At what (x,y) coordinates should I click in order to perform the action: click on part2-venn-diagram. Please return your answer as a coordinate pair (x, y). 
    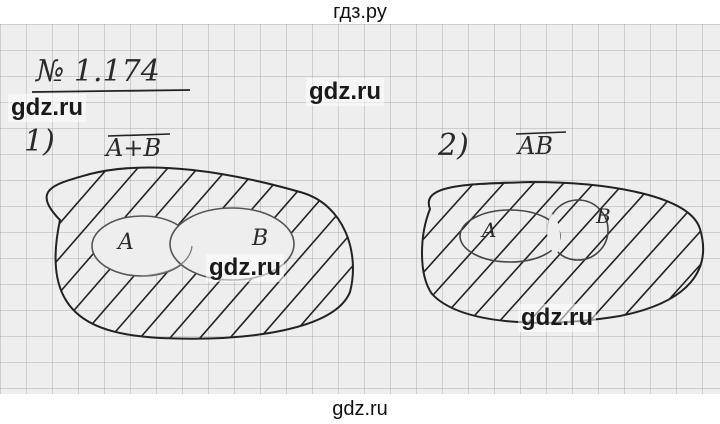
    Looking at the image, I should click on (563, 252).